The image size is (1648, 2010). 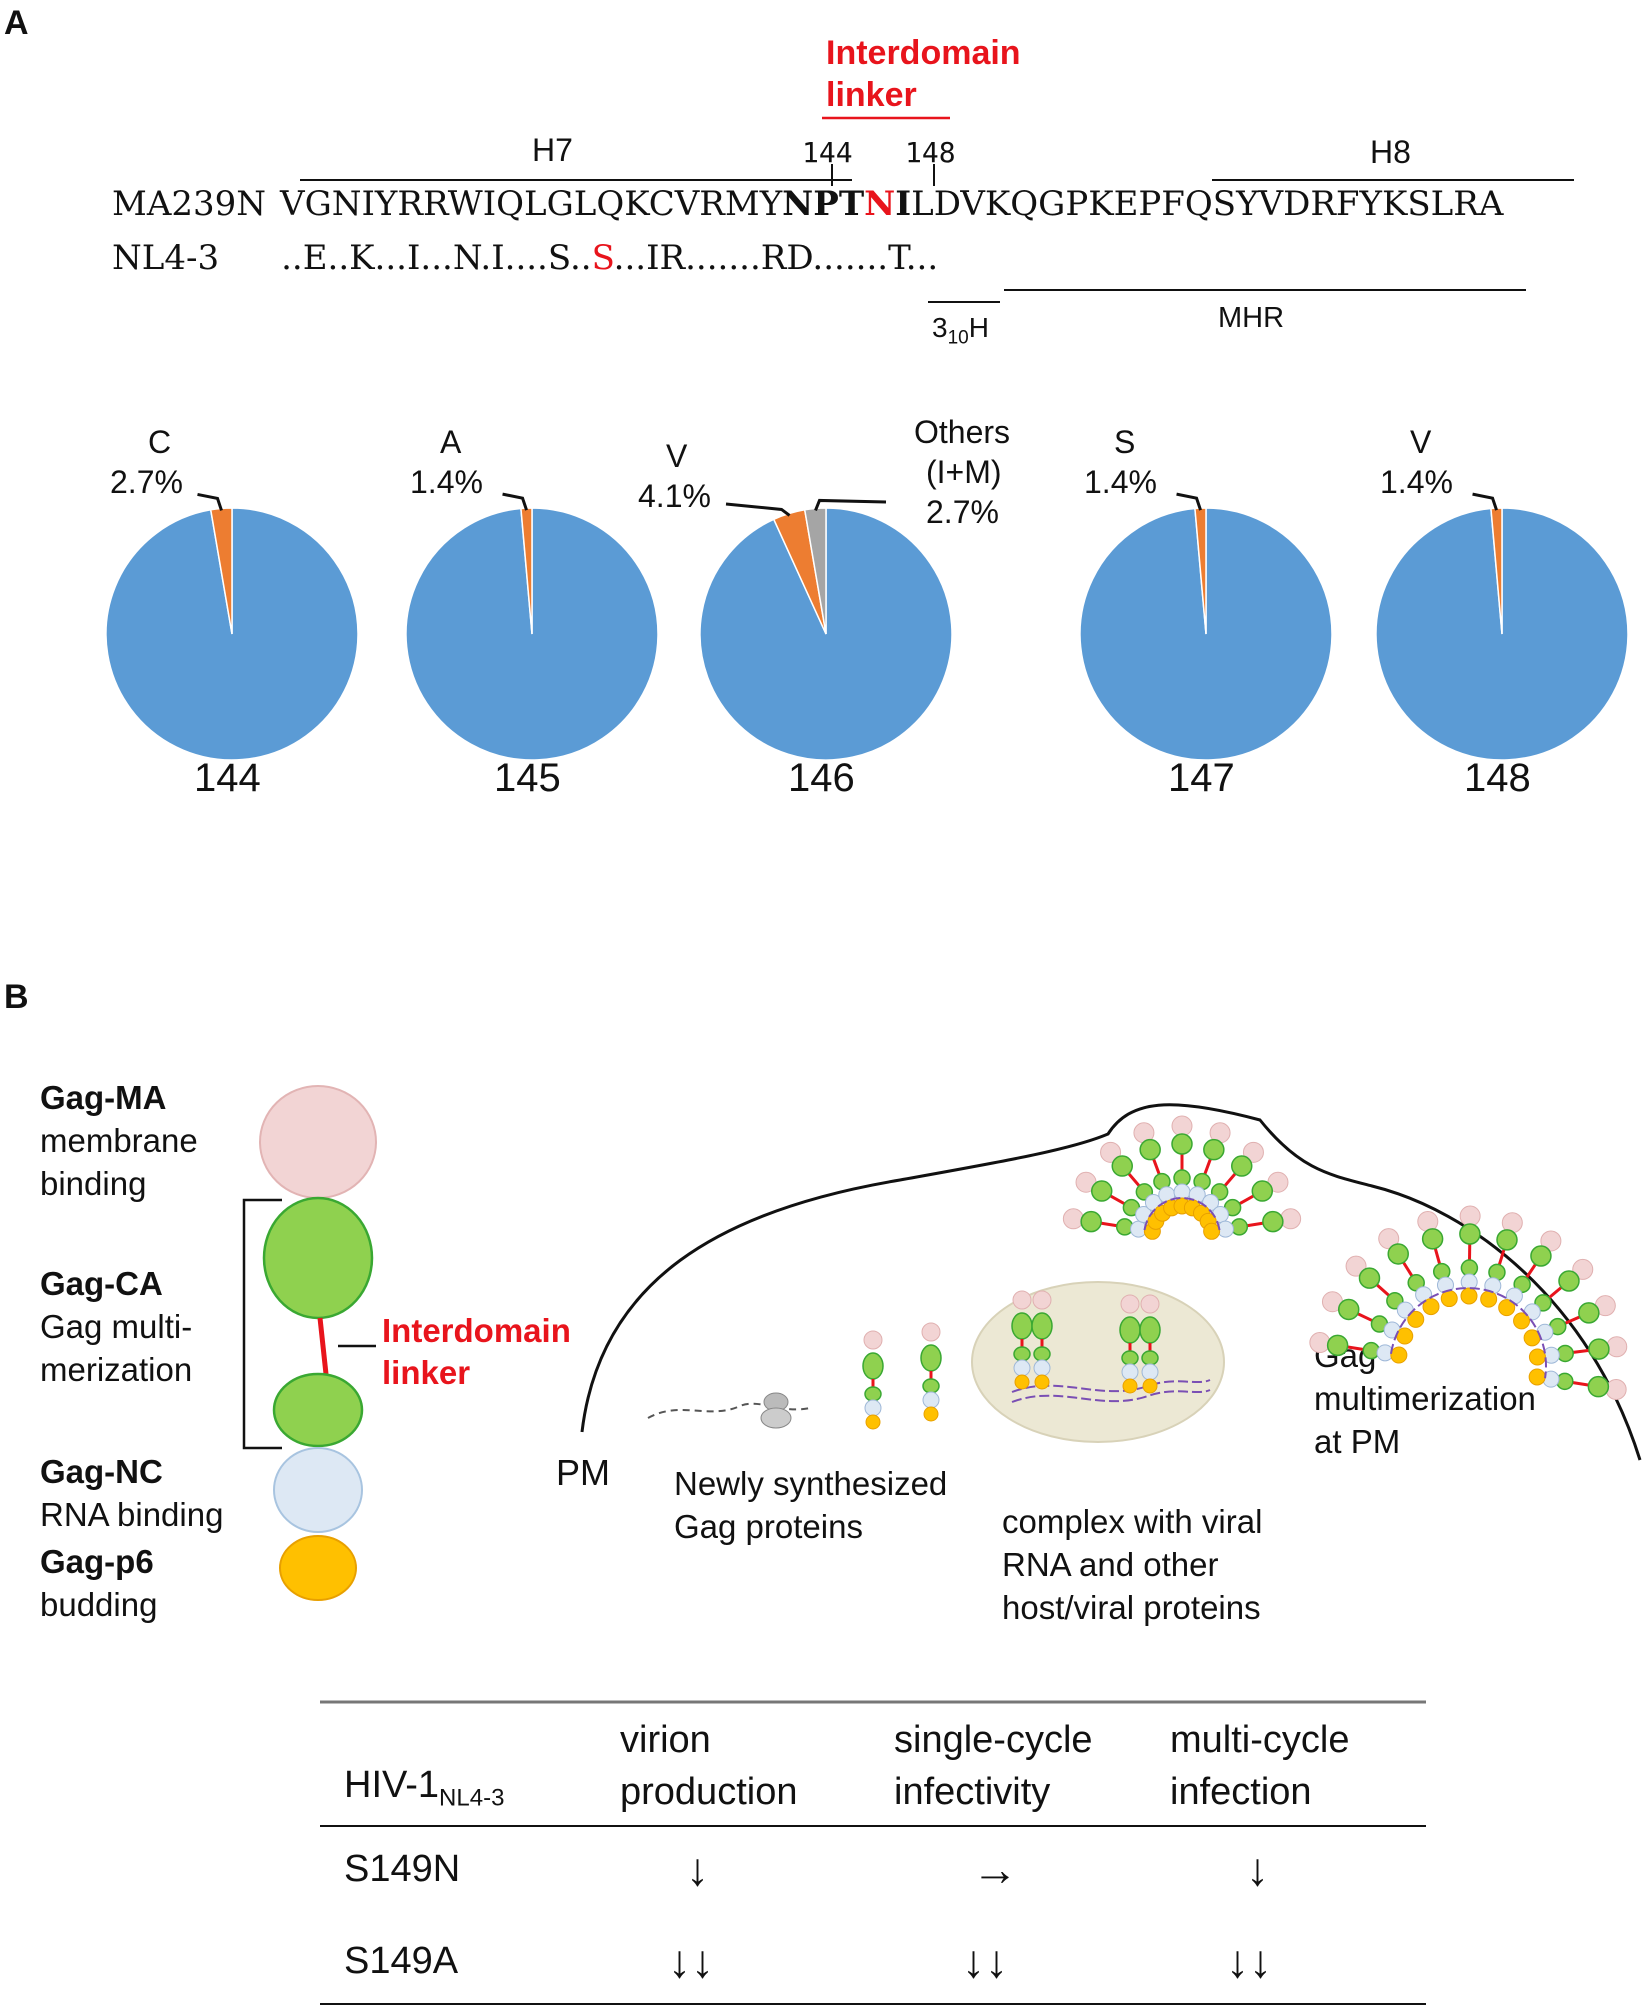 What do you see at coordinates (867, 626) in the screenshot?
I see `pie-charts` at bounding box center [867, 626].